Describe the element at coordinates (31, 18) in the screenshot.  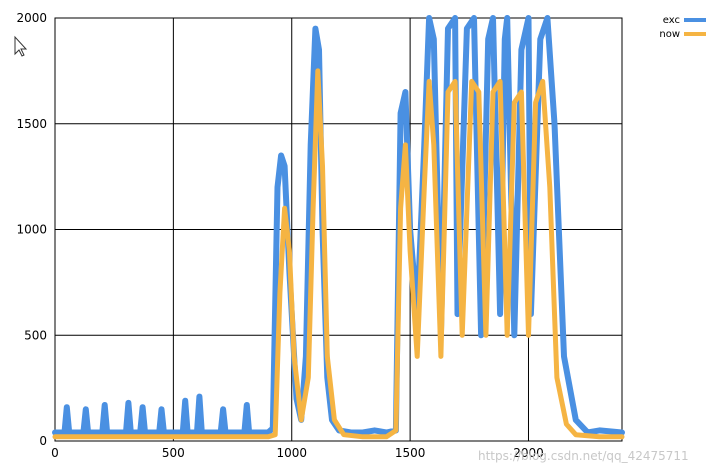
I see `y-tick-label: 2000` at that location.